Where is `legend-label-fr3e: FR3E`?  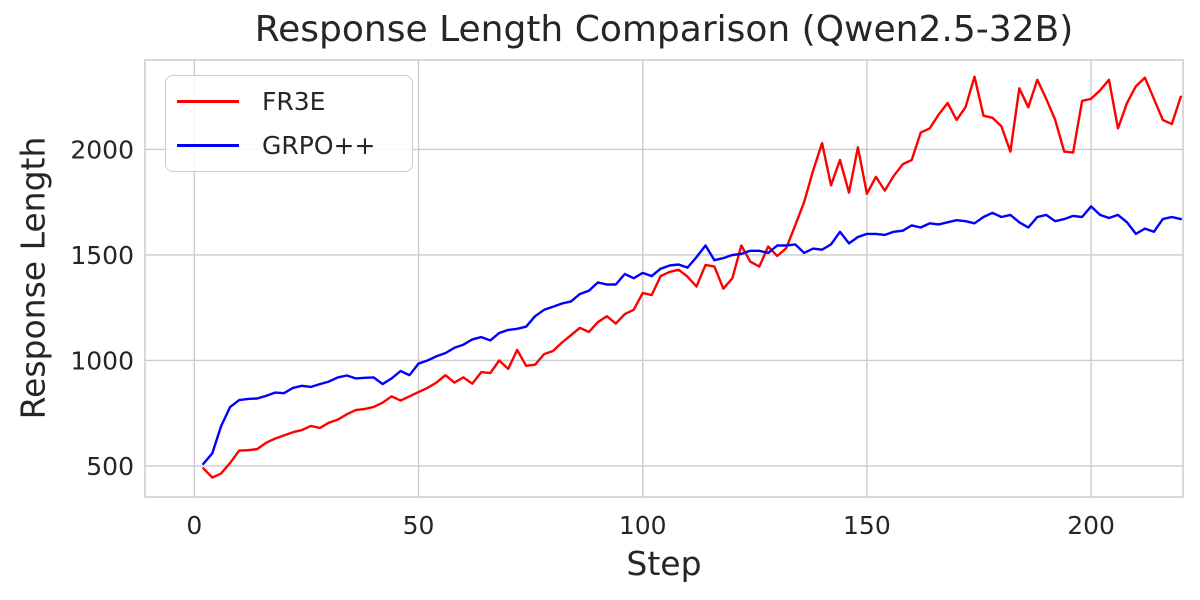
legend-label-fr3e: FR3E is located at coordinates (294, 102).